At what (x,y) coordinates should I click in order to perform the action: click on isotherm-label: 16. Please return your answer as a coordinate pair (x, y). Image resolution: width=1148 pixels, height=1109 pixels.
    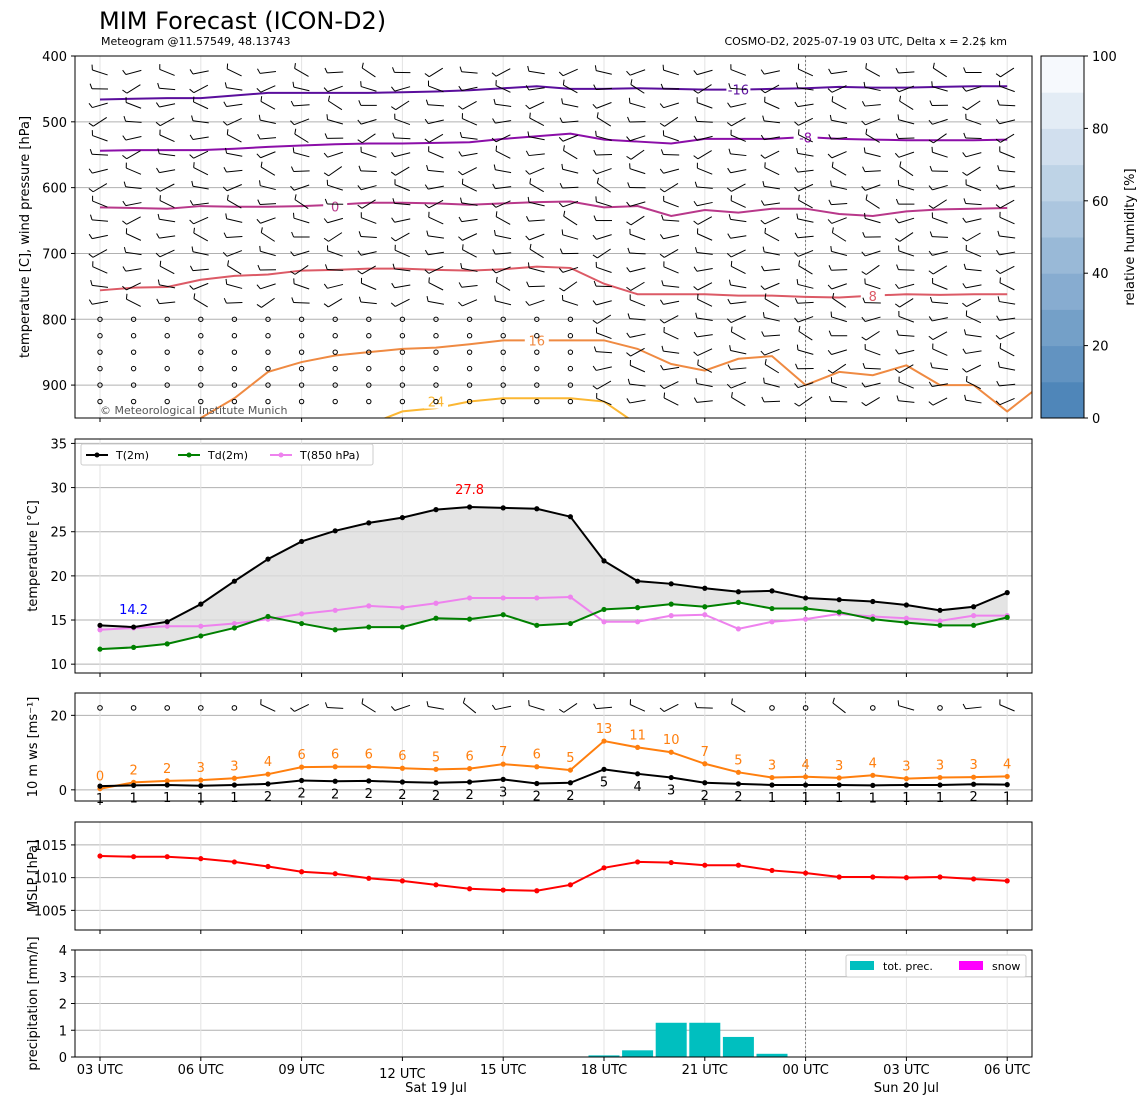
    Looking at the image, I should click on (537, 341).